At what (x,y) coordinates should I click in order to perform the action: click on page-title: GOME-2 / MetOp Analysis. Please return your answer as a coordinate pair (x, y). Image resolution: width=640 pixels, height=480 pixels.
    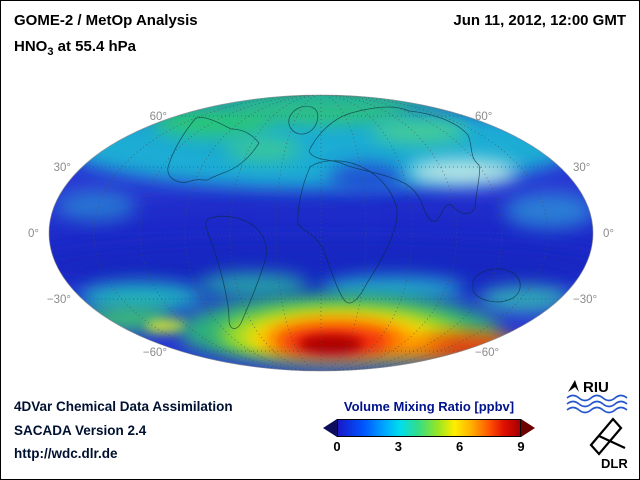
    Looking at the image, I should click on (106, 20).